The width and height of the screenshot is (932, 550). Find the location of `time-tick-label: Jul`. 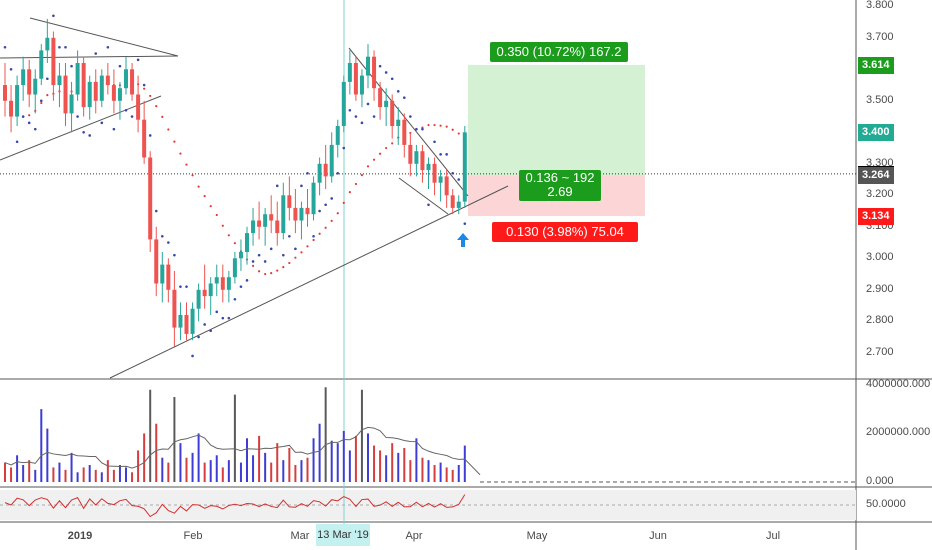

time-tick-label: Jul is located at coordinates (773, 536).